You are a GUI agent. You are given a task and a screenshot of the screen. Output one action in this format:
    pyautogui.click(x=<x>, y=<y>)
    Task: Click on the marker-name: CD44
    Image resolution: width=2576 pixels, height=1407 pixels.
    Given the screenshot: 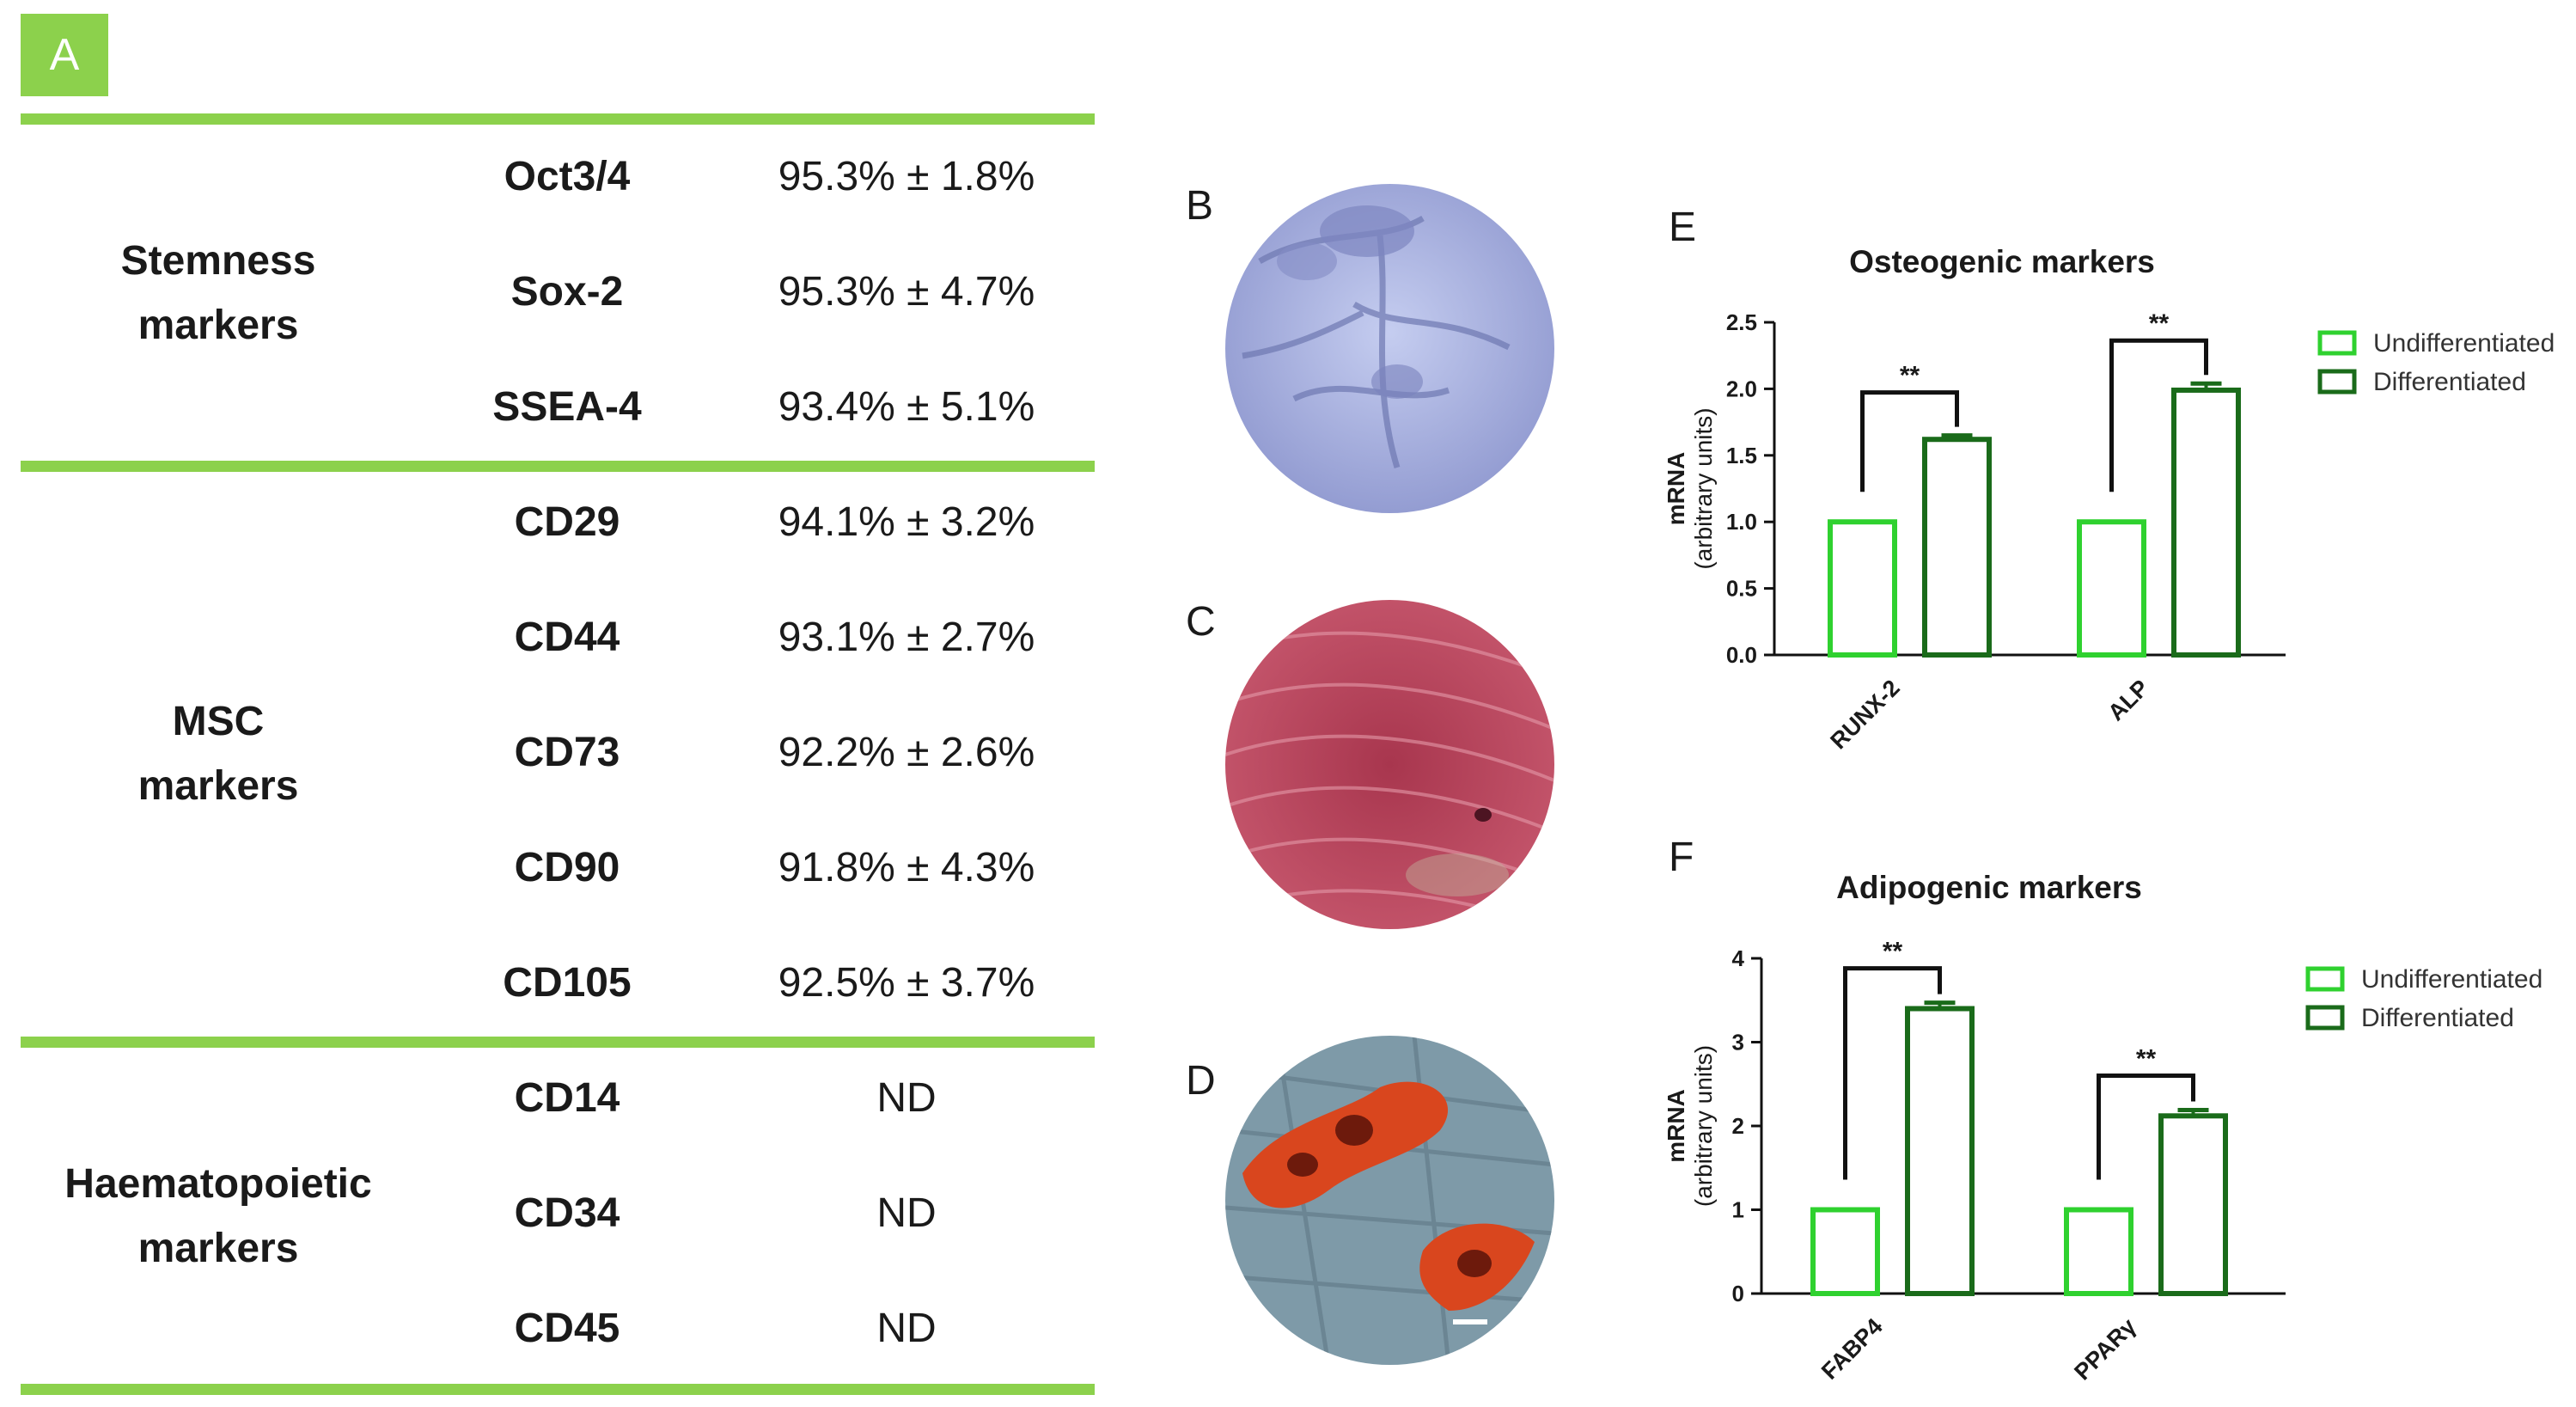 What is the action you would take?
    pyautogui.click(x=567, y=637)
    